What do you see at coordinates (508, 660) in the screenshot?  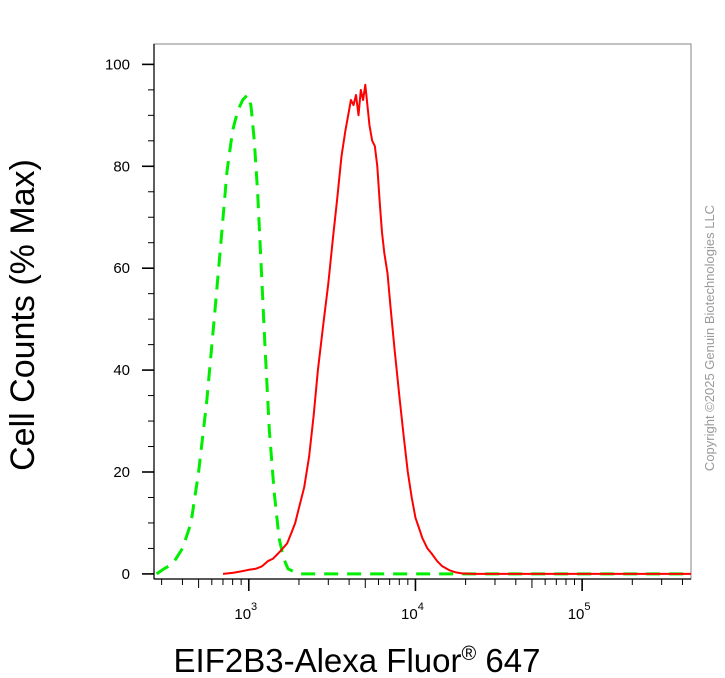 I see `x-axis-title-suffix: 647` at bounding box center [508, 660].